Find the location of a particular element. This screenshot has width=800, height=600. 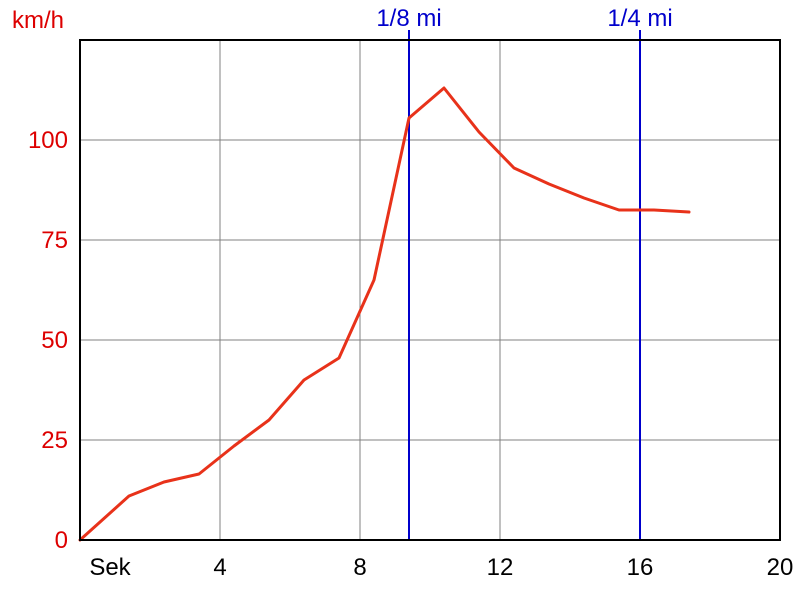

x-tick-label: 20 is located at coordinates (780, 567).